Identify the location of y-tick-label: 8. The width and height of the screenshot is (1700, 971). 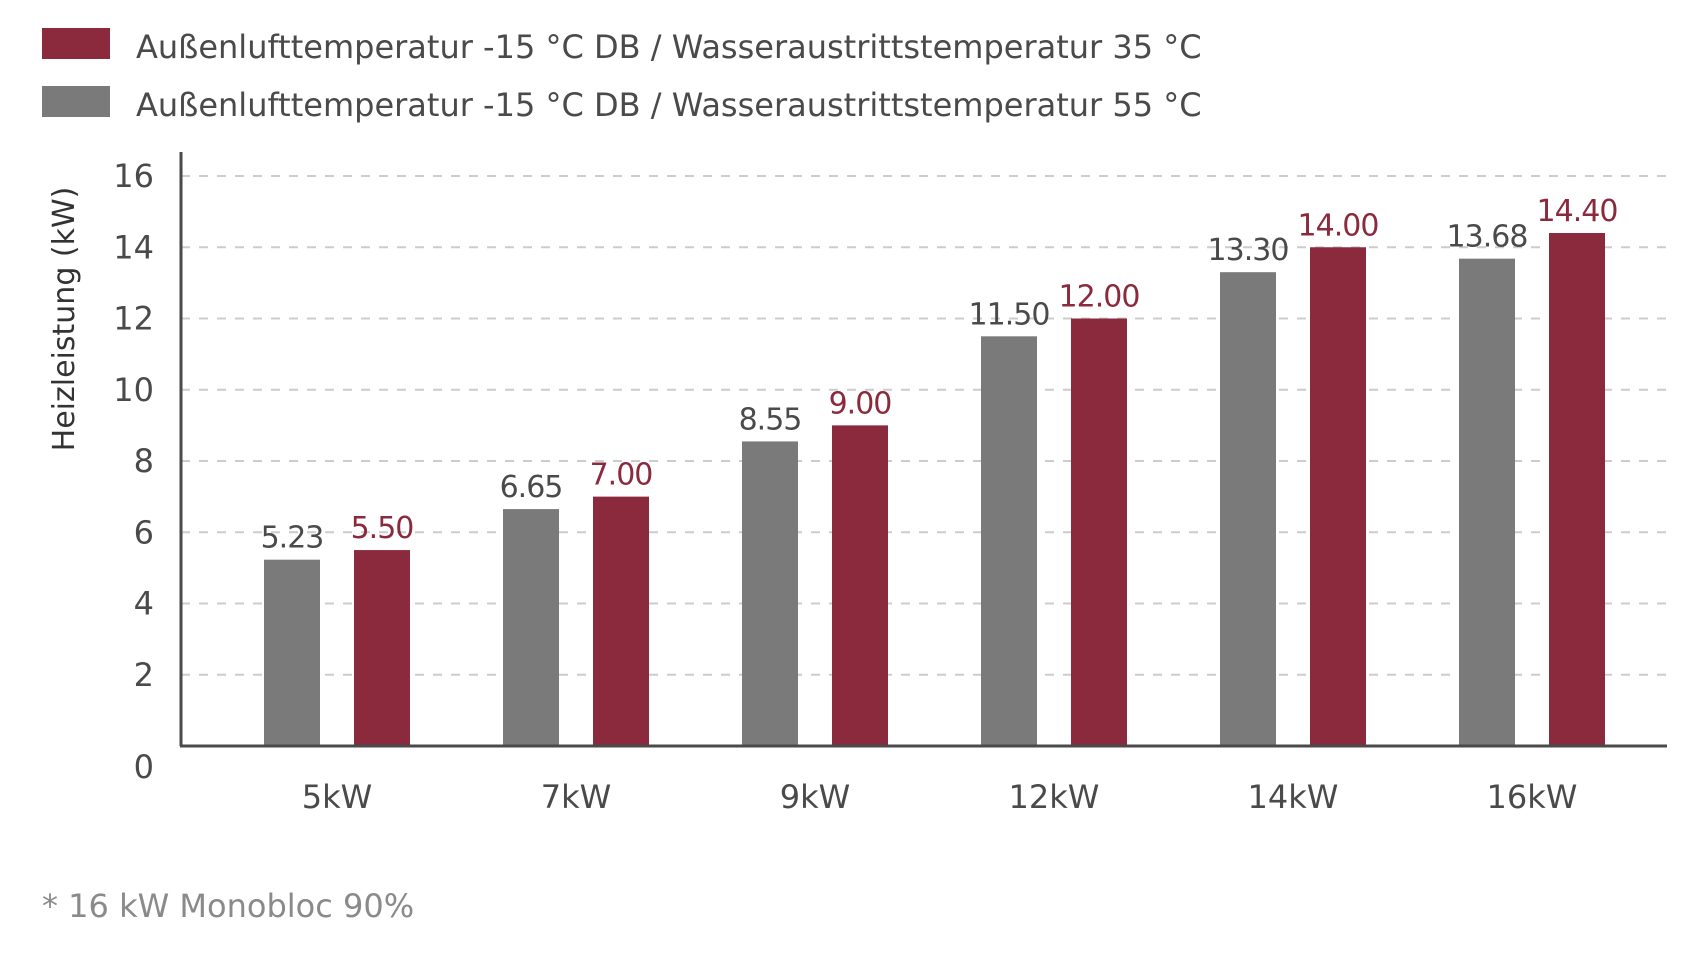
(144, 461).